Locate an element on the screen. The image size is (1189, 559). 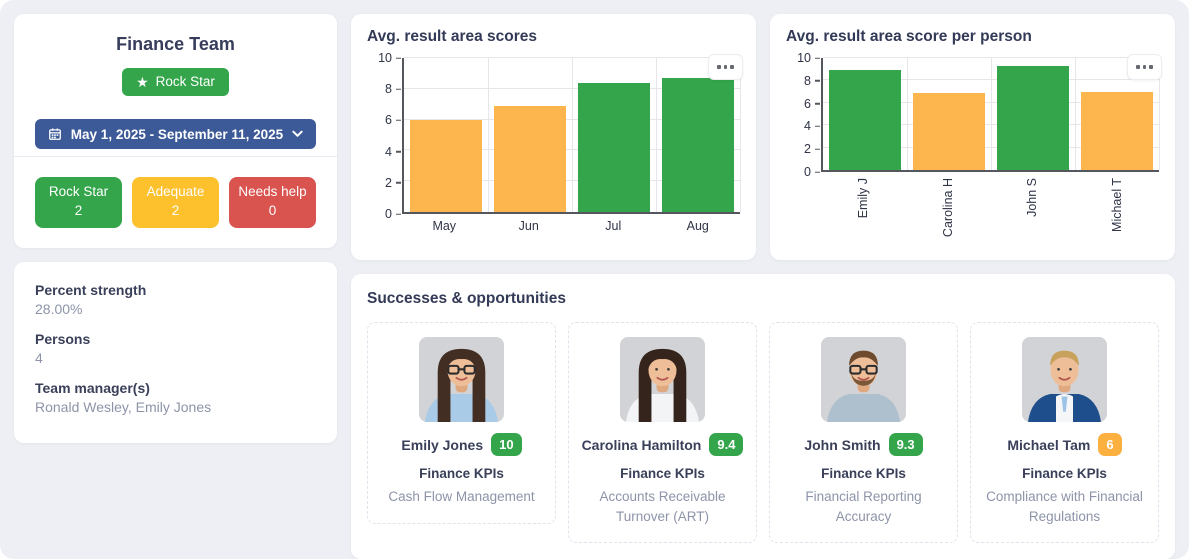
x-category-label: Jul is located at coordinates (613, 226).